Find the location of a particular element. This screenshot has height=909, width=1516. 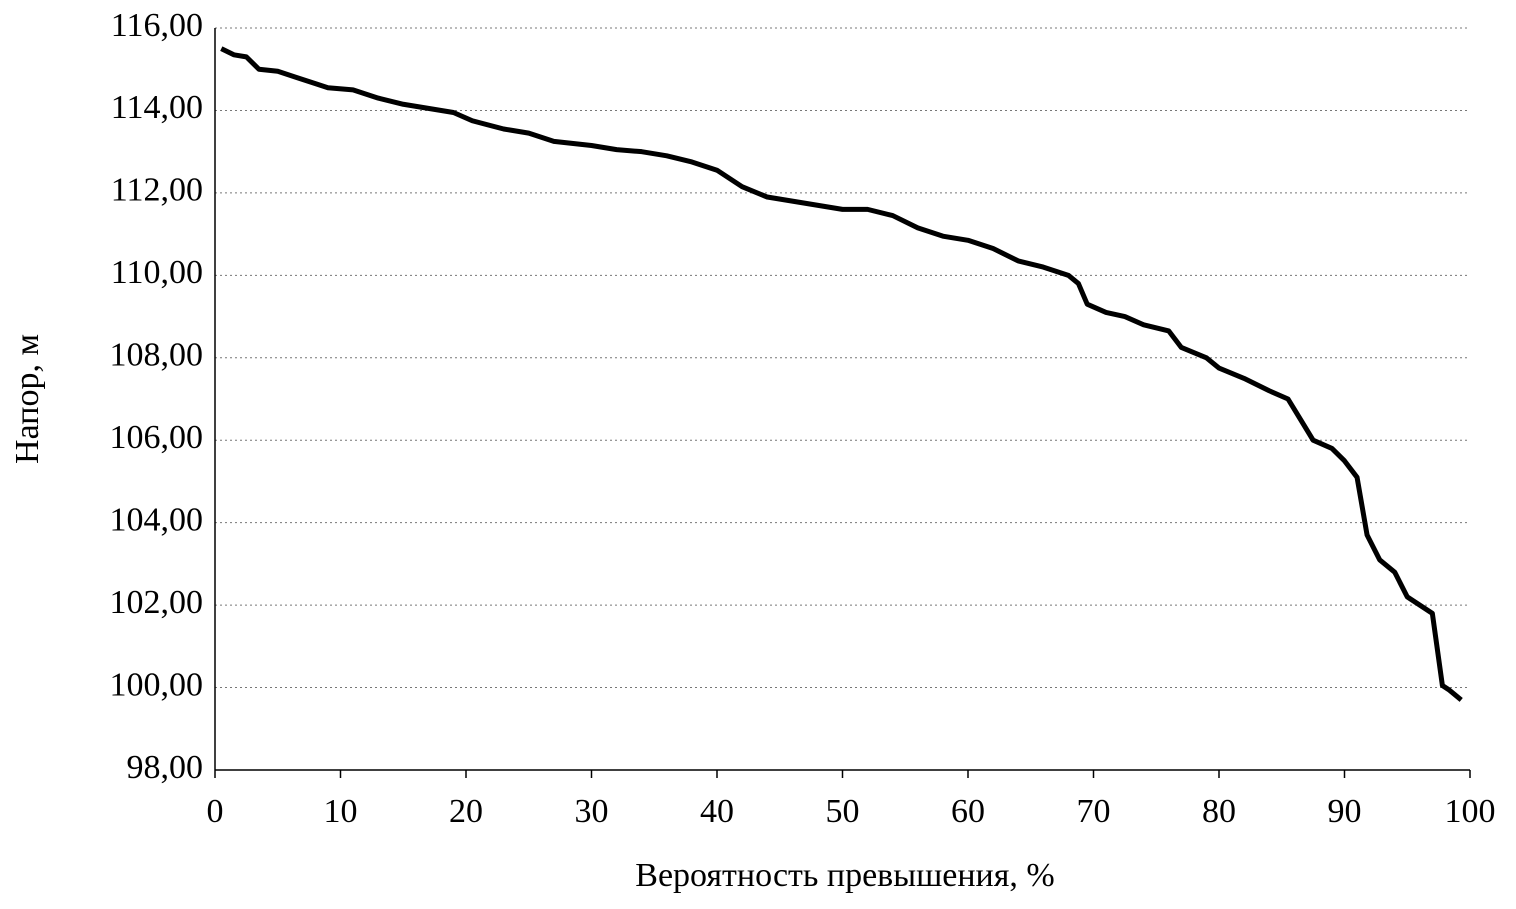

x-tick-label: 70 is located at coordinates (1094, 811).